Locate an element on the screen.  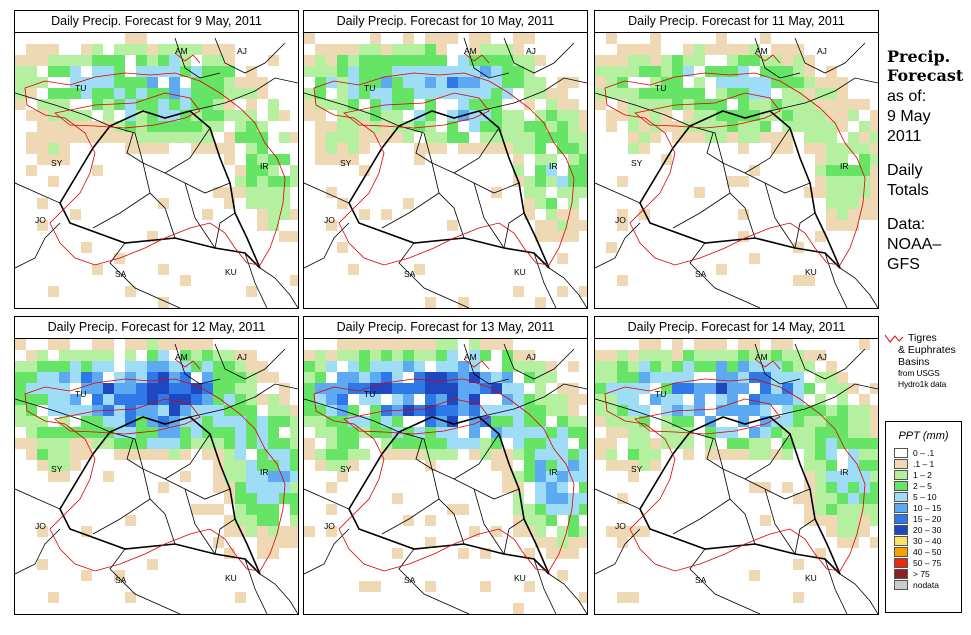
iraq-border is located at coordinates (160, 495).